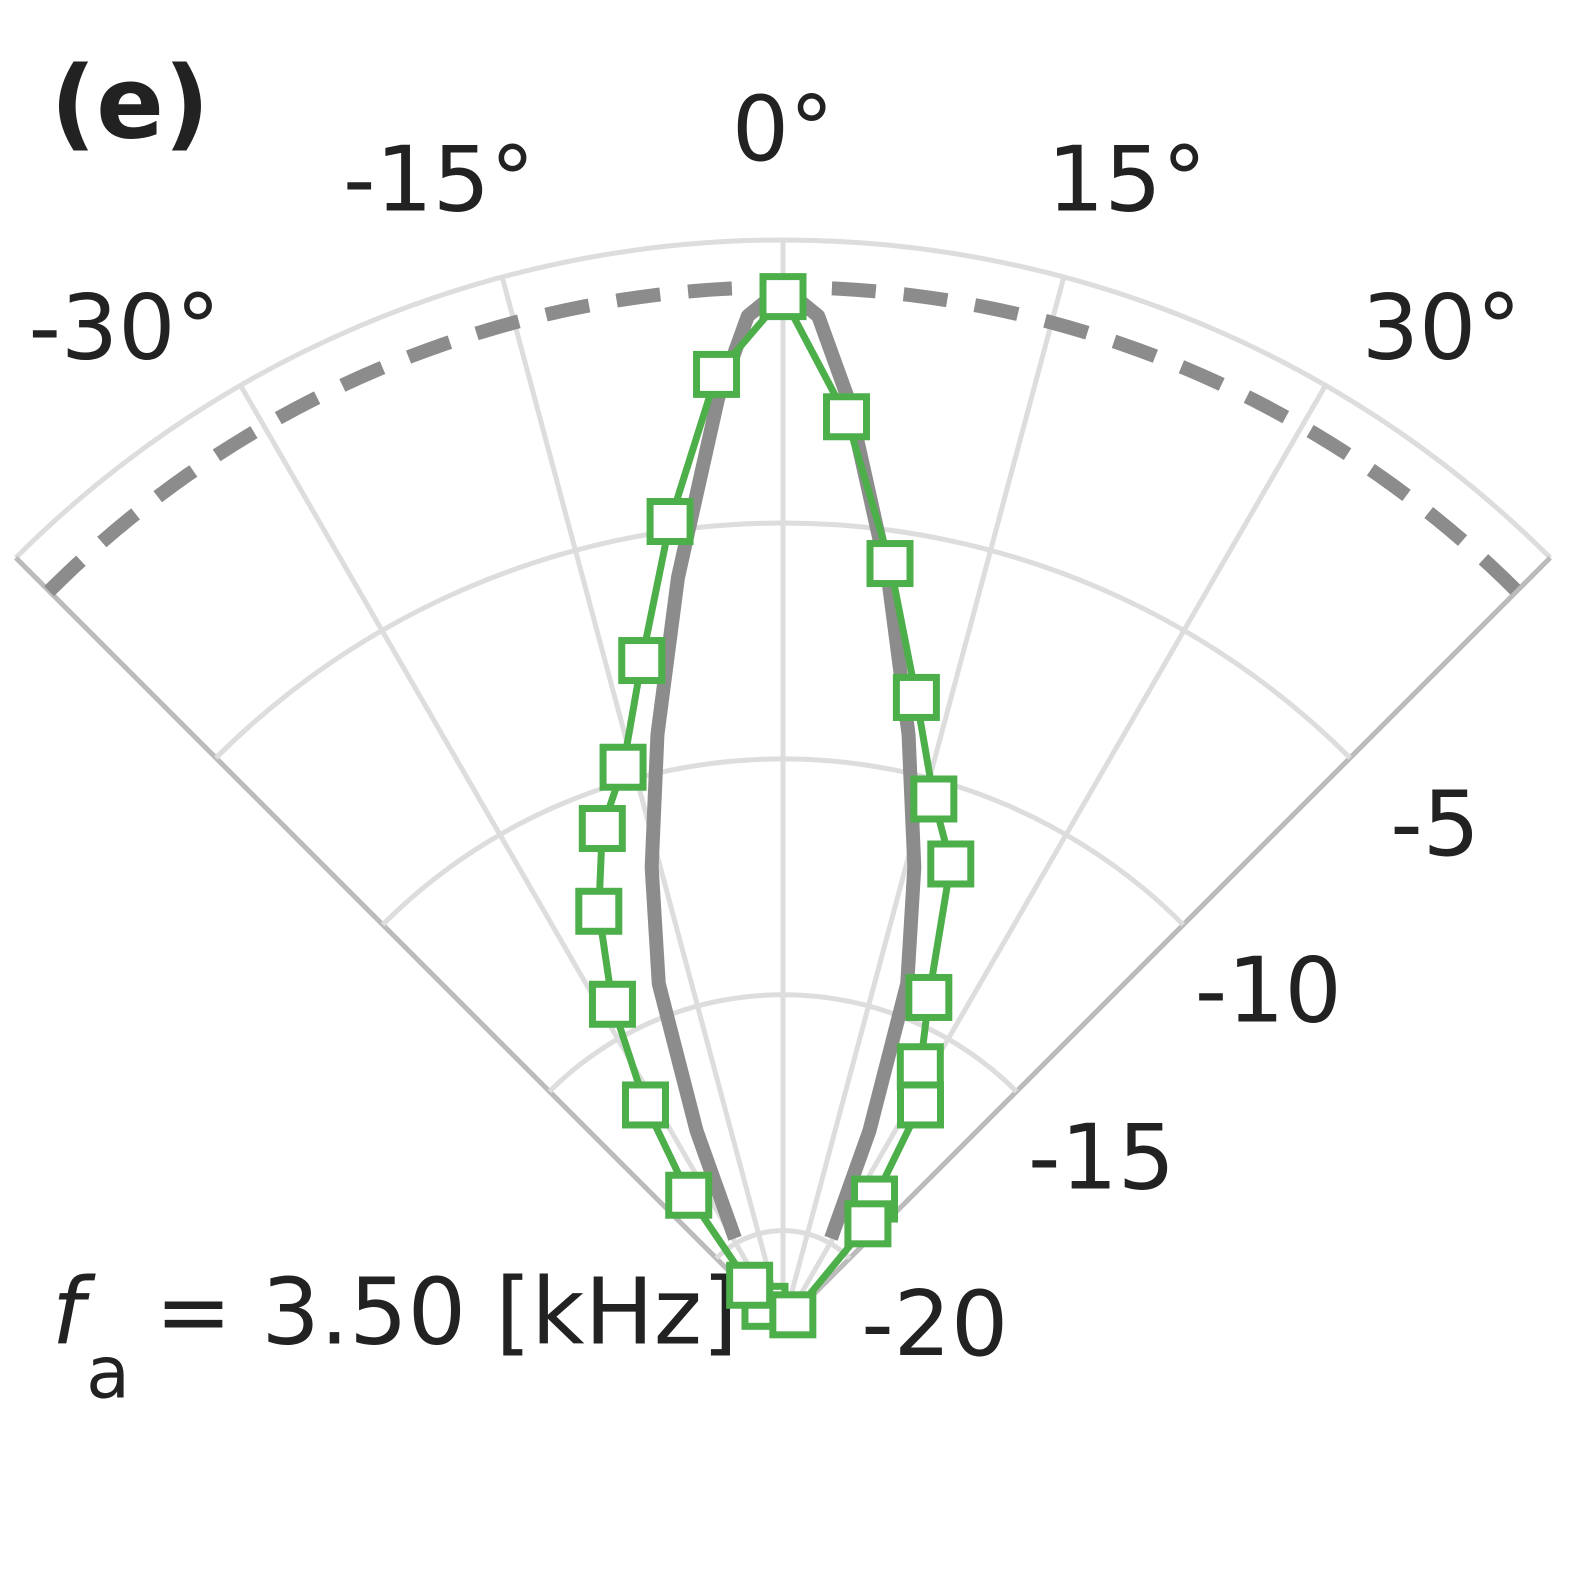  Describe the element at coordinates (783, 129) in the screenshot. I see `theta-tick-label: 0°` at that location.